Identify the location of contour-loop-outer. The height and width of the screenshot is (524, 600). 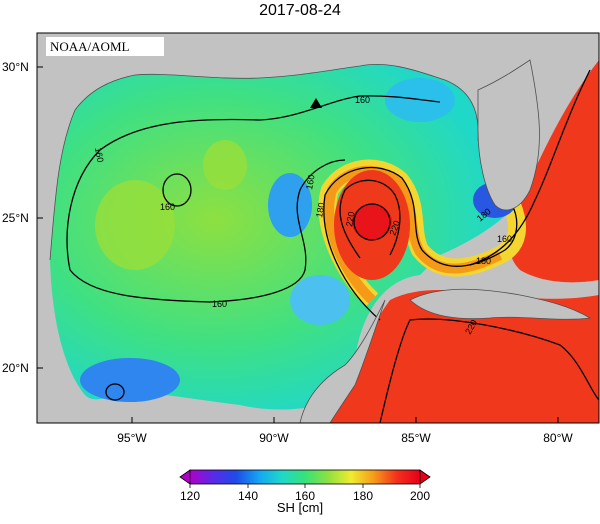
(420, 243).